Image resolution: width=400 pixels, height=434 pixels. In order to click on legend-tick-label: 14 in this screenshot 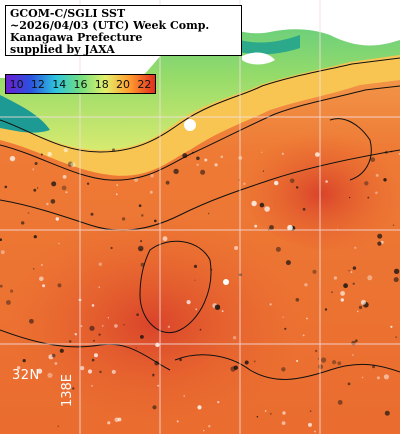, I will do `click(59, 84)`.